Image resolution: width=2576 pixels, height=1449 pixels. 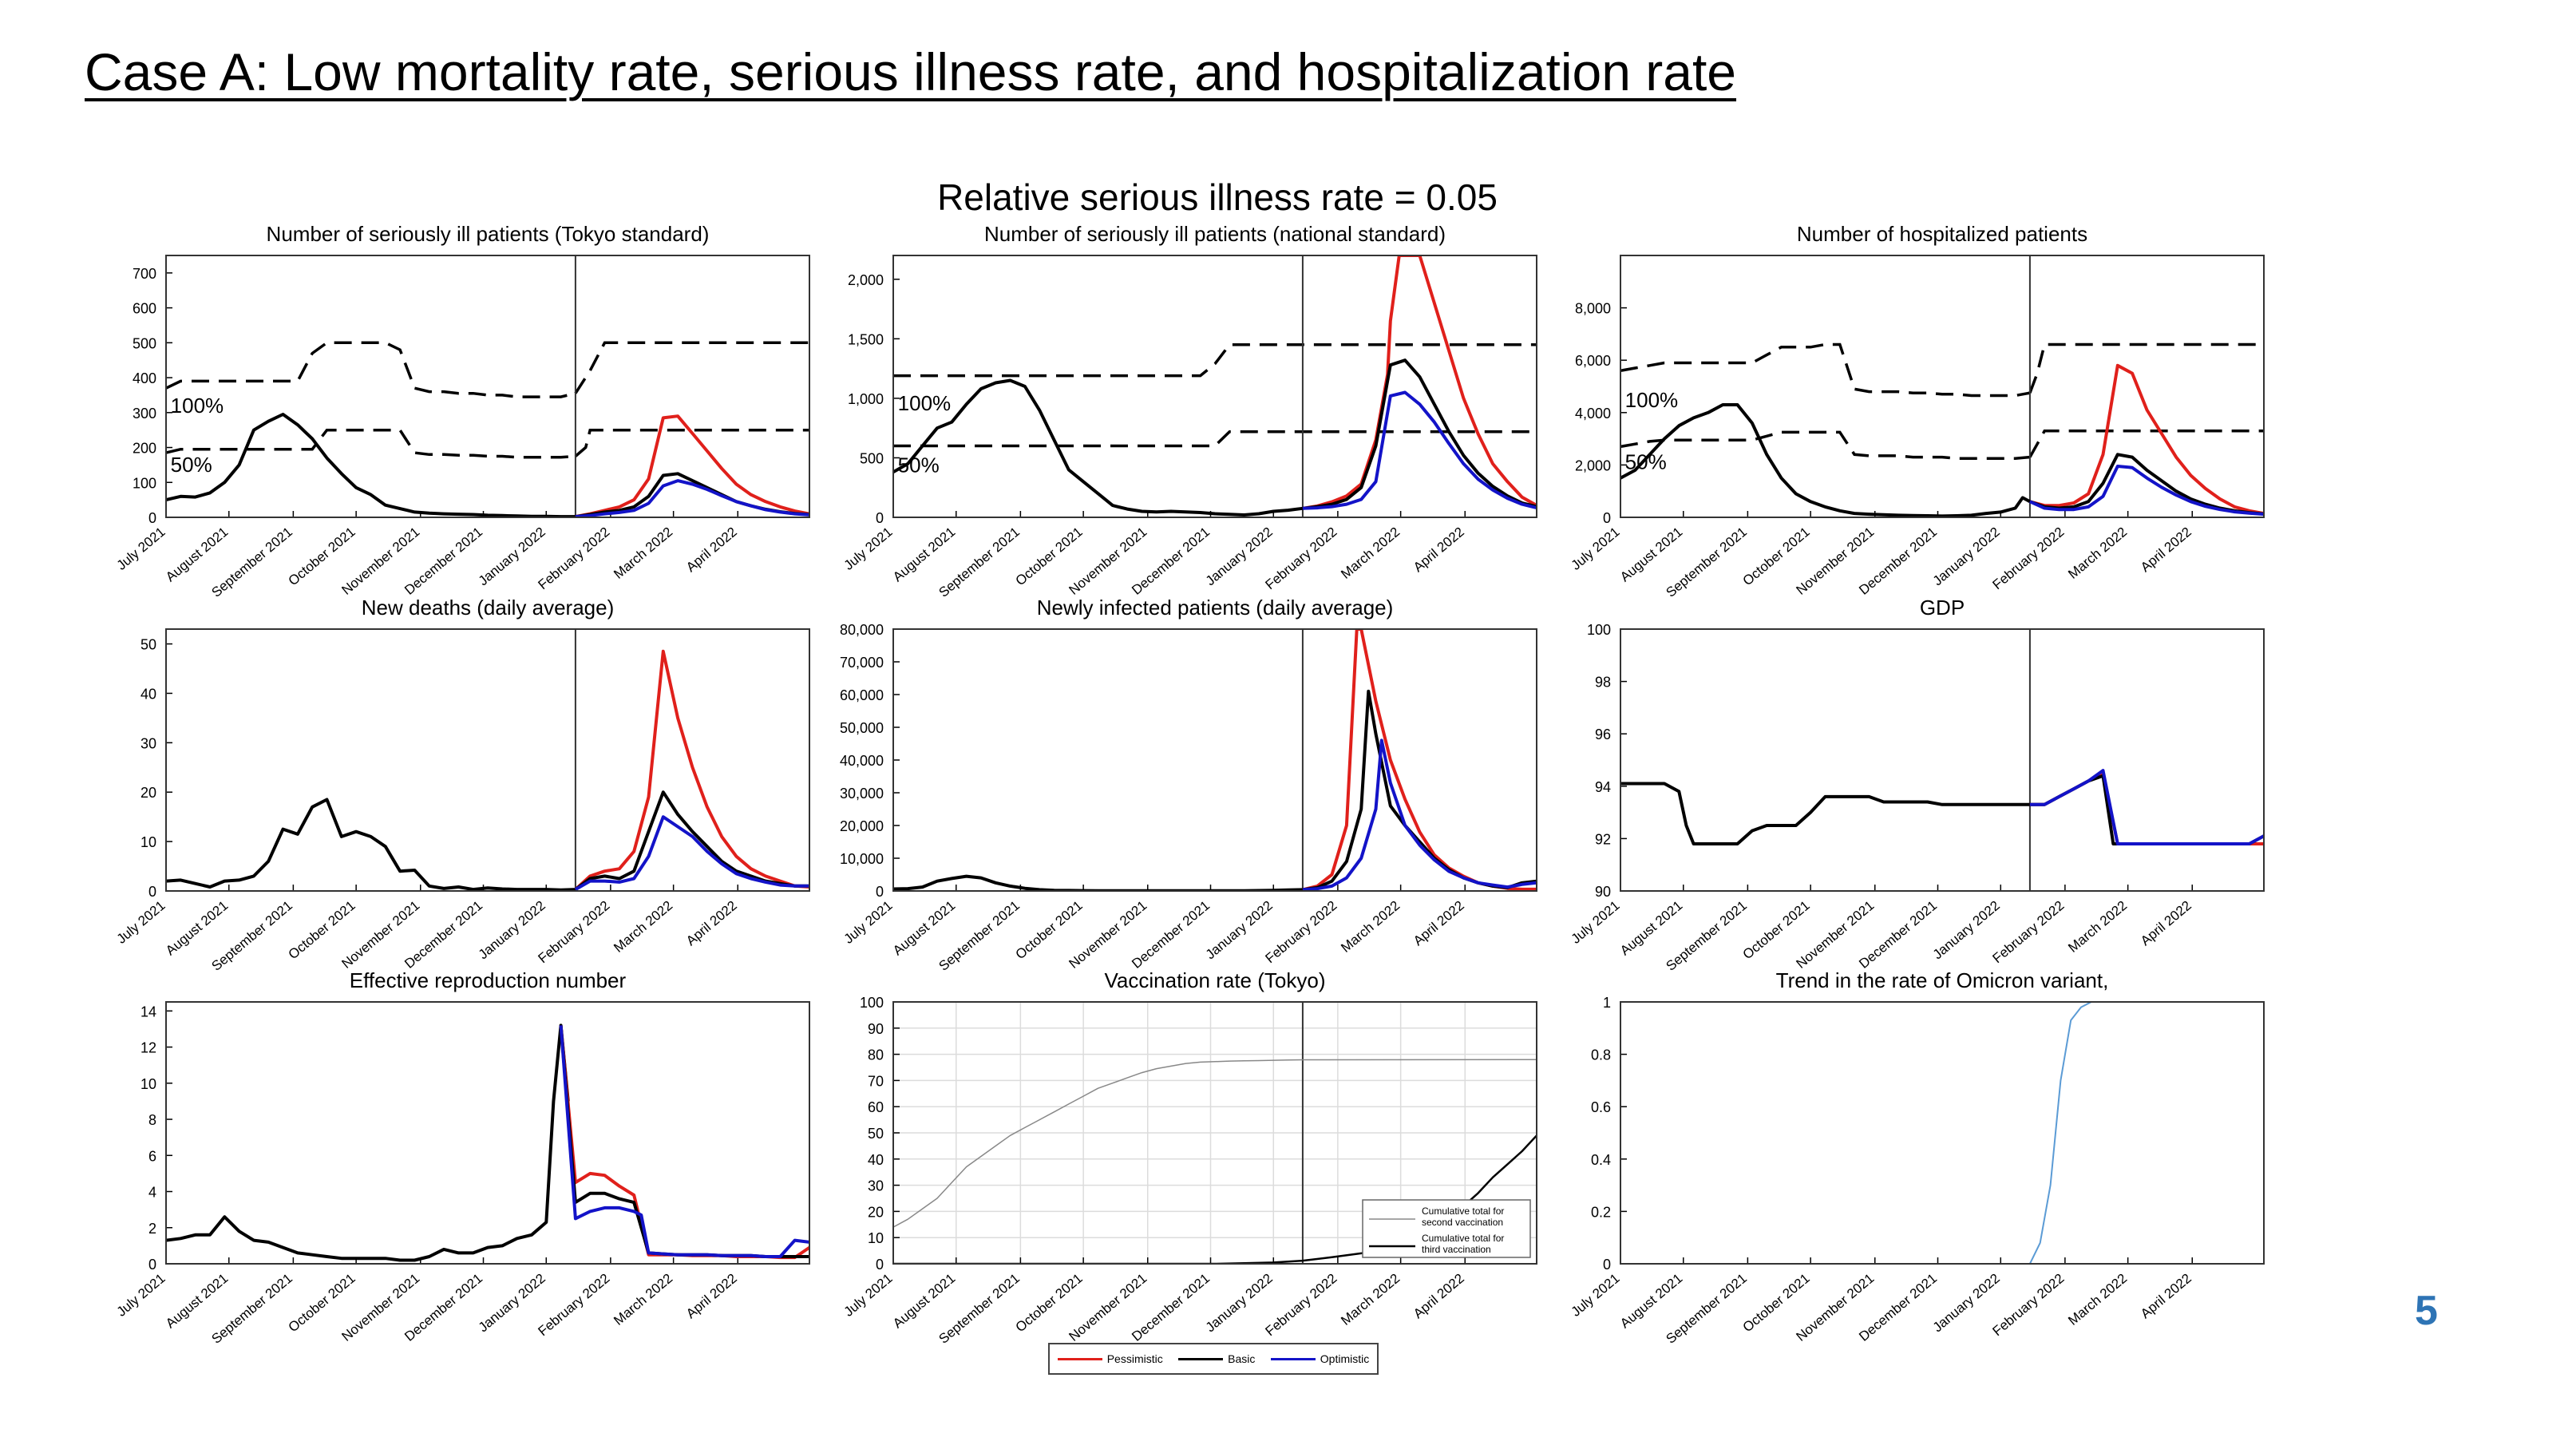 What do you see at coordinates (1293, 1358) in the screenshot?
I see `legend-swatch-optimistic` at bounding box center [1293, 1358].